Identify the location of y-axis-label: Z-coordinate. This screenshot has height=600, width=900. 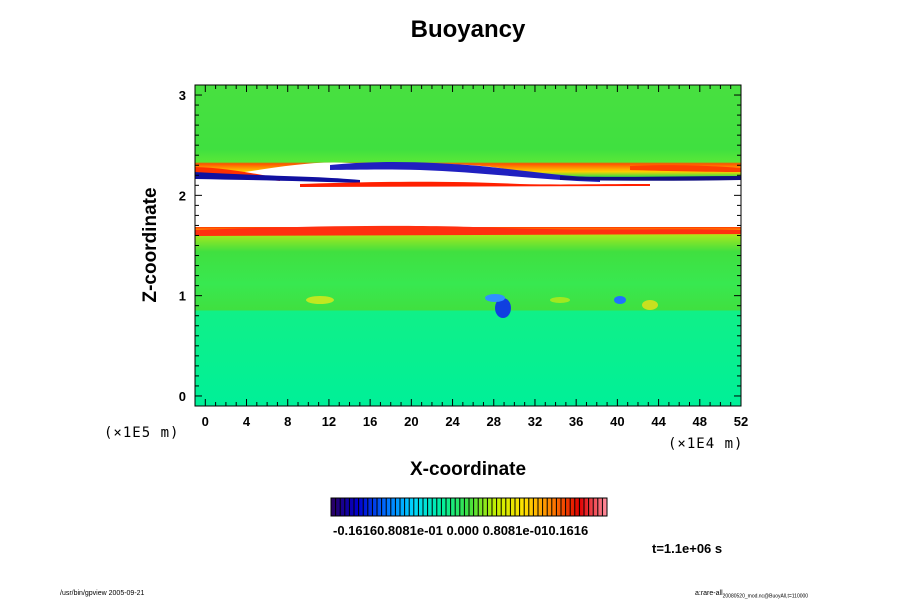
(150, 245).